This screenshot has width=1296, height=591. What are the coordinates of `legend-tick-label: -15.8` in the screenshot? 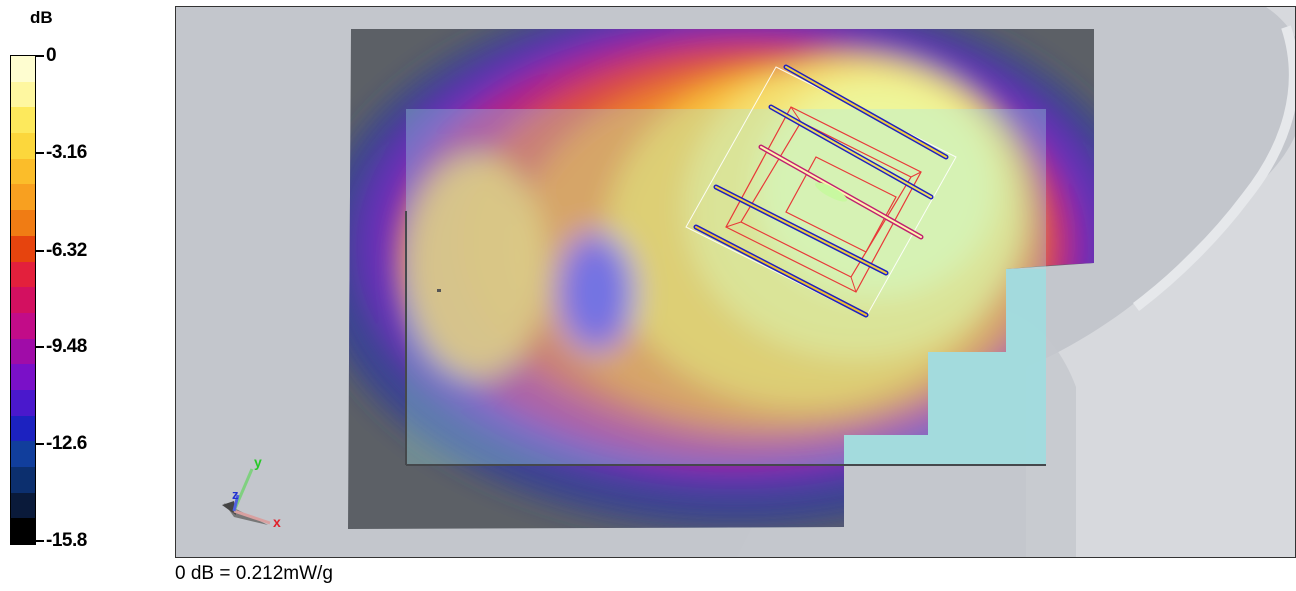 It's located at (66, 540).